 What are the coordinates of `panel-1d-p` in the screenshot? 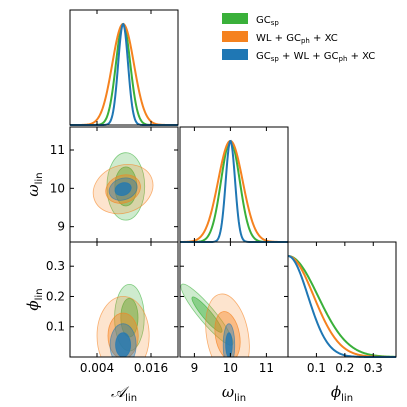 It's located at (342, 299).